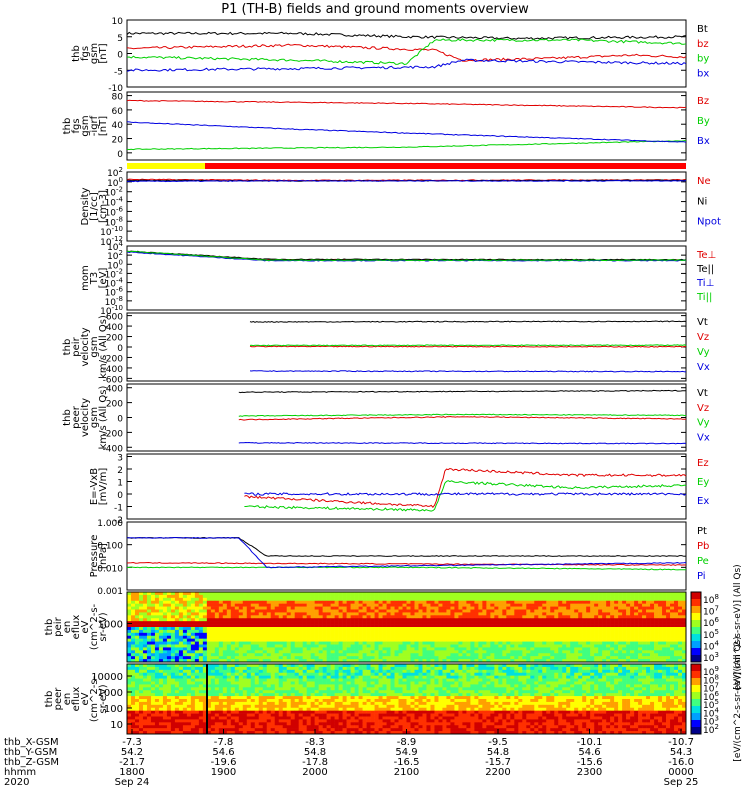 The height and width of the screenshot is (800, 750). What do you see at coordinates (49, 699) in the screenshot?
I see `ylabel-peer-en-eflux: thb` at bounding box center [49, 699].